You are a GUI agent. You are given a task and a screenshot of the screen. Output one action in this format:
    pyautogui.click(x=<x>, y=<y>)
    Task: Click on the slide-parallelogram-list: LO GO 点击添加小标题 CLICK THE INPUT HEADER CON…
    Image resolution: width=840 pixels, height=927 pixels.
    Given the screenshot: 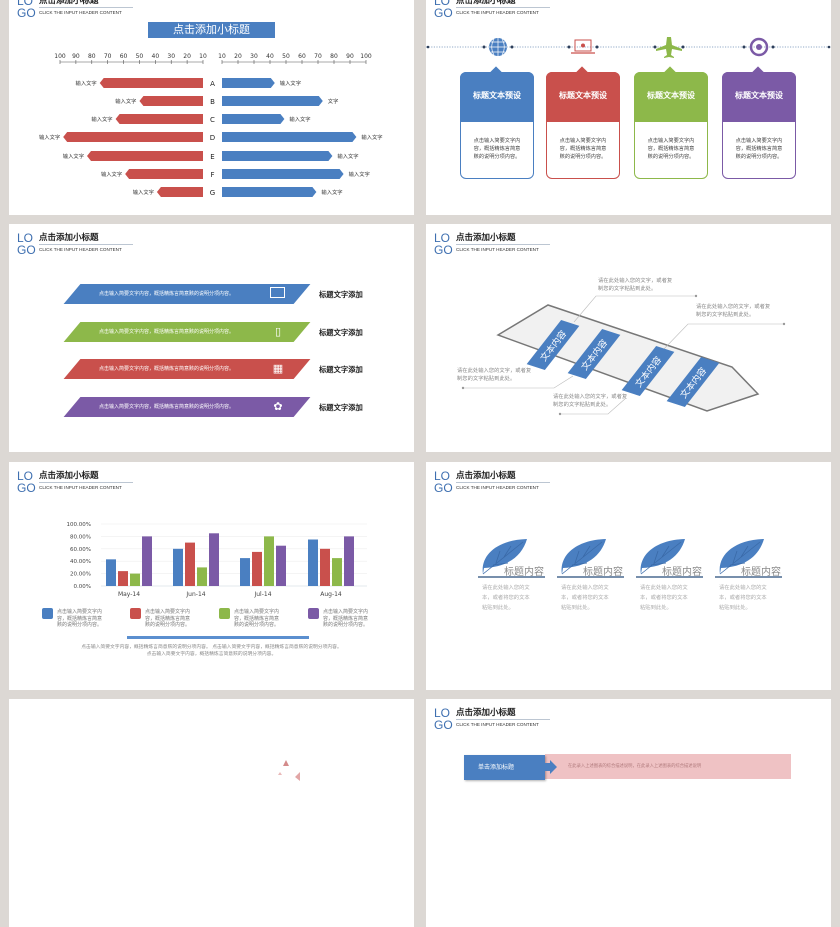 What is the action you would take?
    pyautogui.click(x=211, y=338)
    